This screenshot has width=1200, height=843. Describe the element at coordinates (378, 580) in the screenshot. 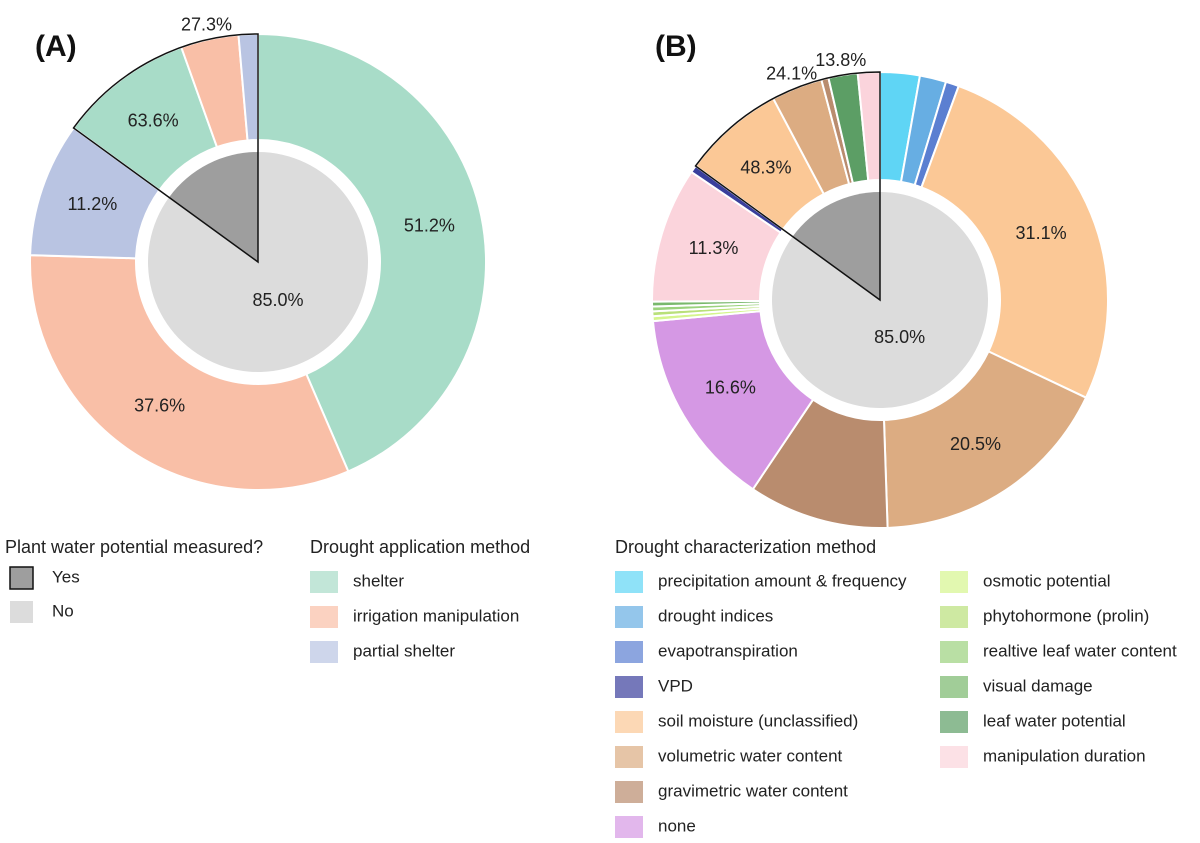

I see `legend-label: shelter` at that location.